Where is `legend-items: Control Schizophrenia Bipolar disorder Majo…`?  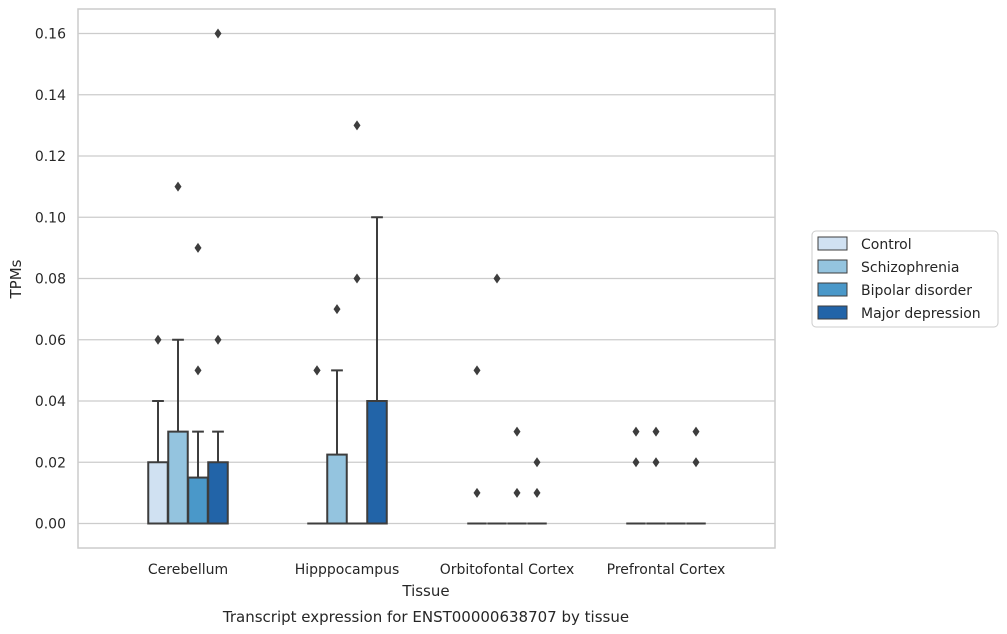
legend-items: Control Schizophrenia Bipolar disorder Majo… is located at coordinates (899, 279).